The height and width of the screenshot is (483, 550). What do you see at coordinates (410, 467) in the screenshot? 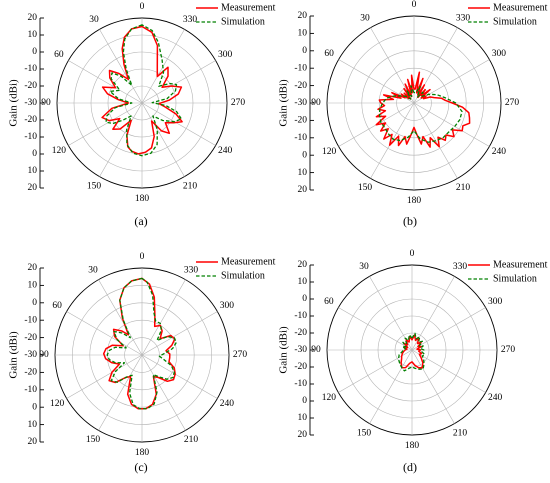
I see `subplot-label: (d)` at bounding box center [410, 467].